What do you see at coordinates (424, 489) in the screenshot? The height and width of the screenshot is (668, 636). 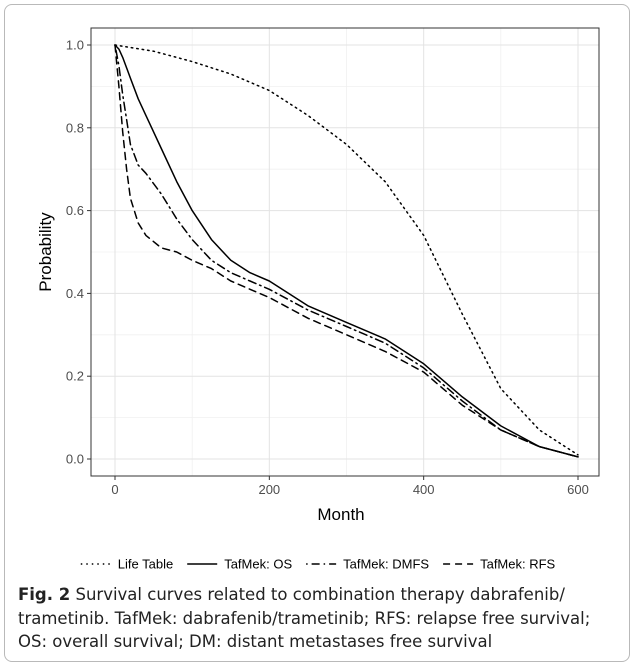 I see `x-tick-label: 400` at bounding box center [424, 489].